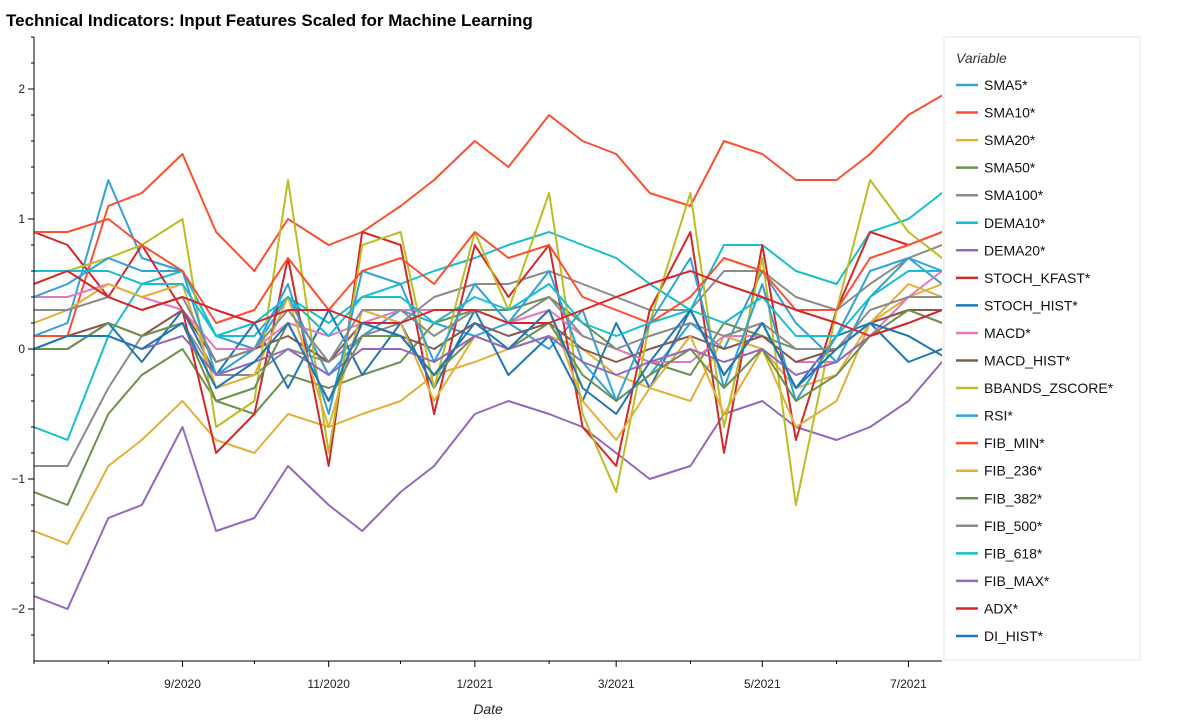  Describe the element at coordinates (1031, 305) in the screenshot. I see `legend-label: STOCH_HIST*` at that location.